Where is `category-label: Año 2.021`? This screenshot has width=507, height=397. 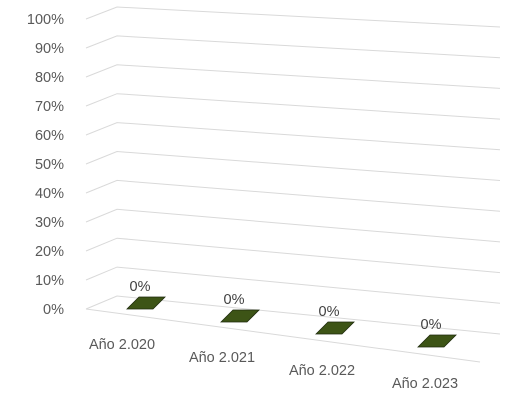 category-label: Año 2.021 is located at coordinates (222, 358).